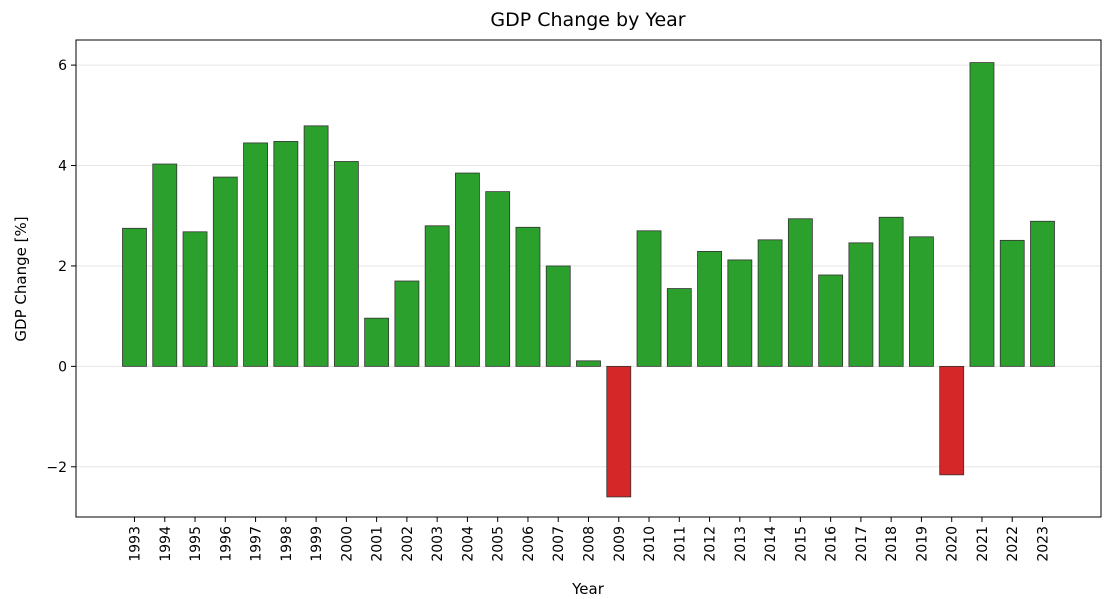 The image size is (1112, 599). Describe the element at coordinates (56, 468) in the screenshot. I see `y-tick-label: −2` at that location.